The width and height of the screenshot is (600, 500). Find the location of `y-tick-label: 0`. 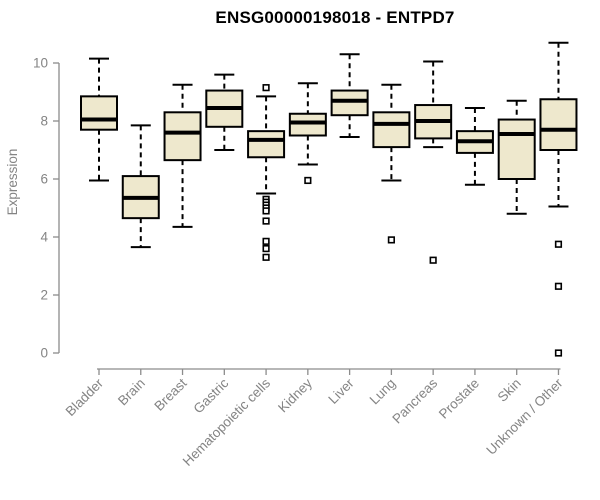

y-tick-label: 0 is located at coordinates (44, 353).